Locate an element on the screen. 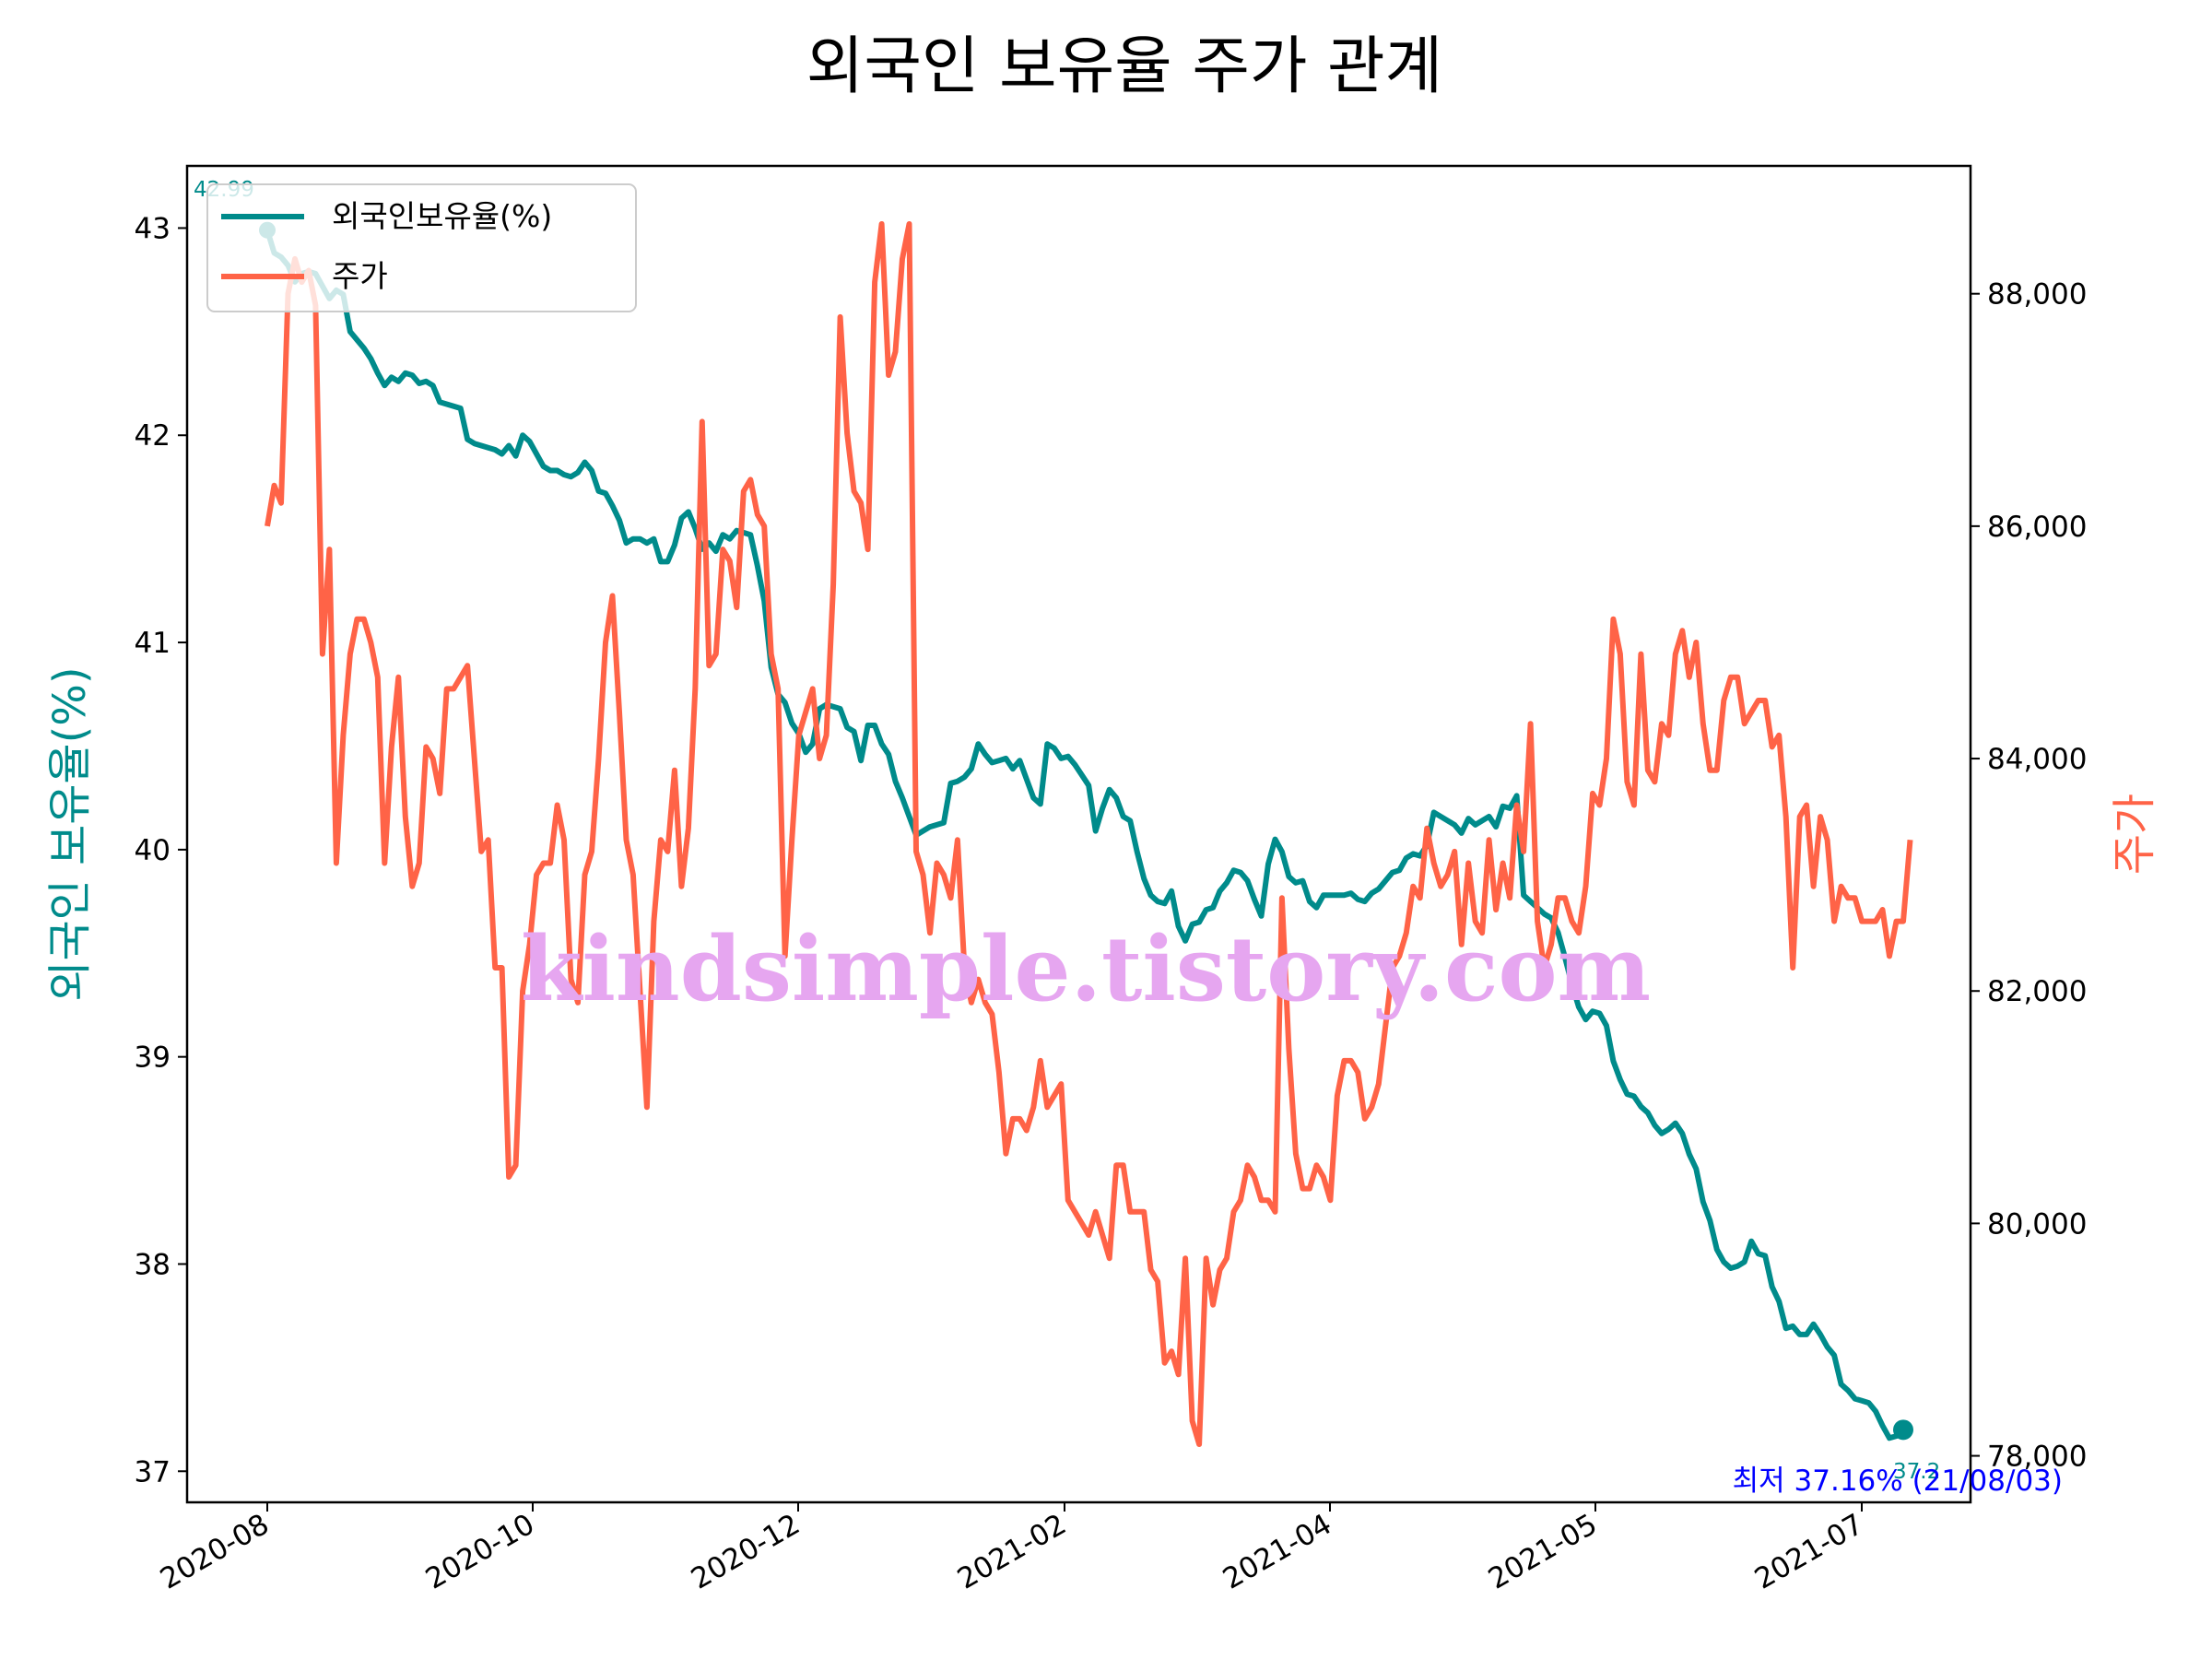 The width and height of the screenshot is (2212, 1659). left-axis-tick-label: 39 is located at coordinates (153, 1058).